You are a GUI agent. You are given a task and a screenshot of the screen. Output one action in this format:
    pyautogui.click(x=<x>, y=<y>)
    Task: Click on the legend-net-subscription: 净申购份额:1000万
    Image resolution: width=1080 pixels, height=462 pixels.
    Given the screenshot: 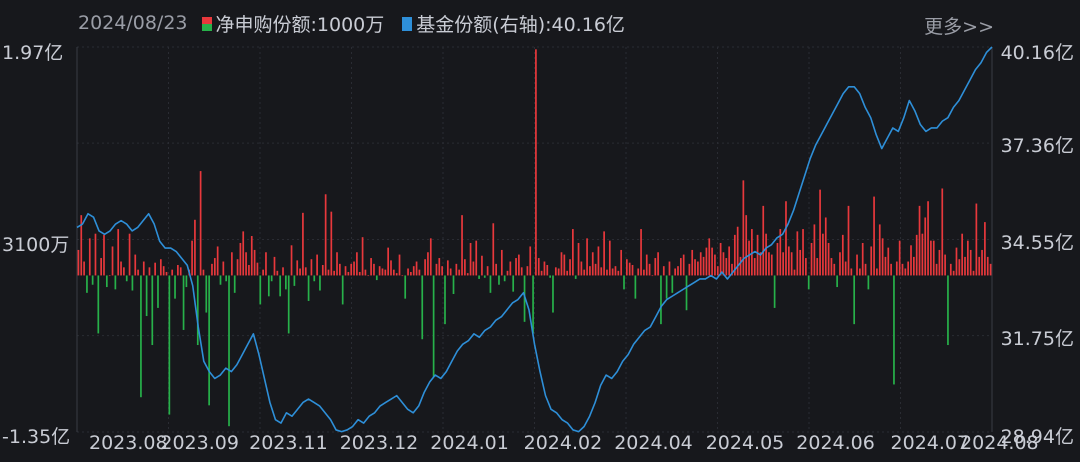 What is the action you would take?
    pyautogui.click(x=300, y=24)
    